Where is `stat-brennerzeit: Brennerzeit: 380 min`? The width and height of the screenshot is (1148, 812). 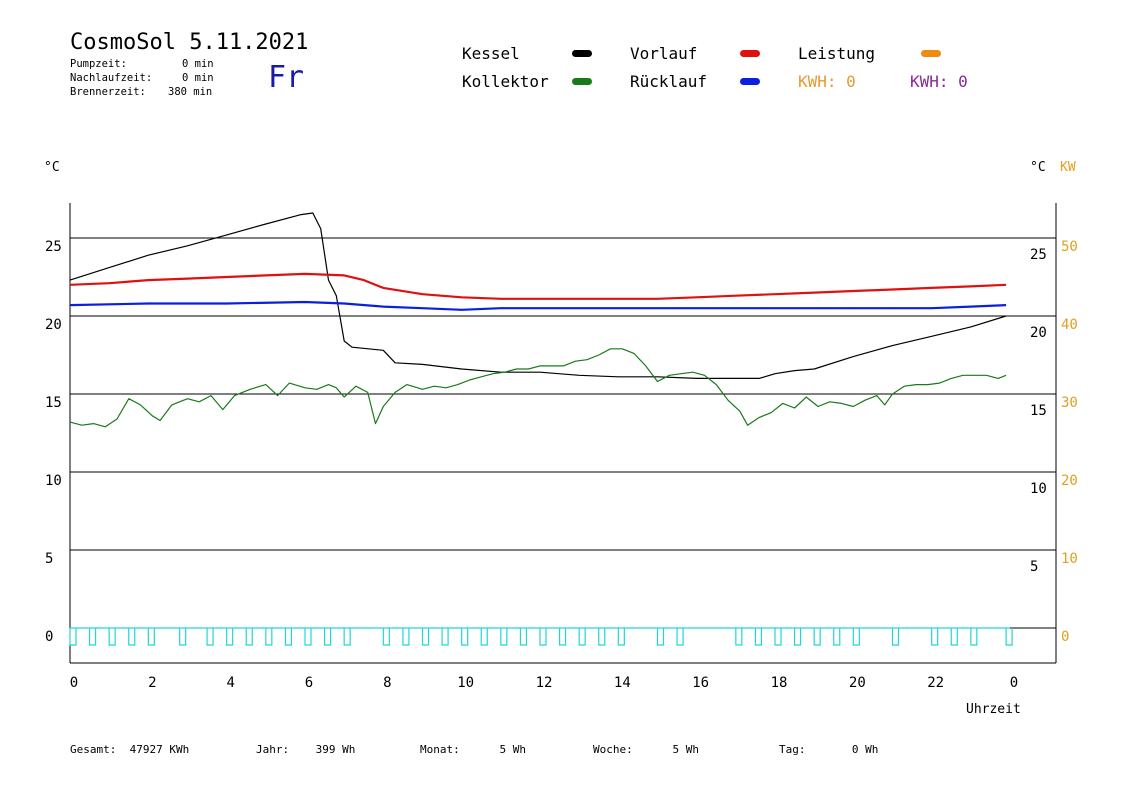 stat-brennerzeit: Brennerzeit: 380 min is located at coordinates (141, 92).